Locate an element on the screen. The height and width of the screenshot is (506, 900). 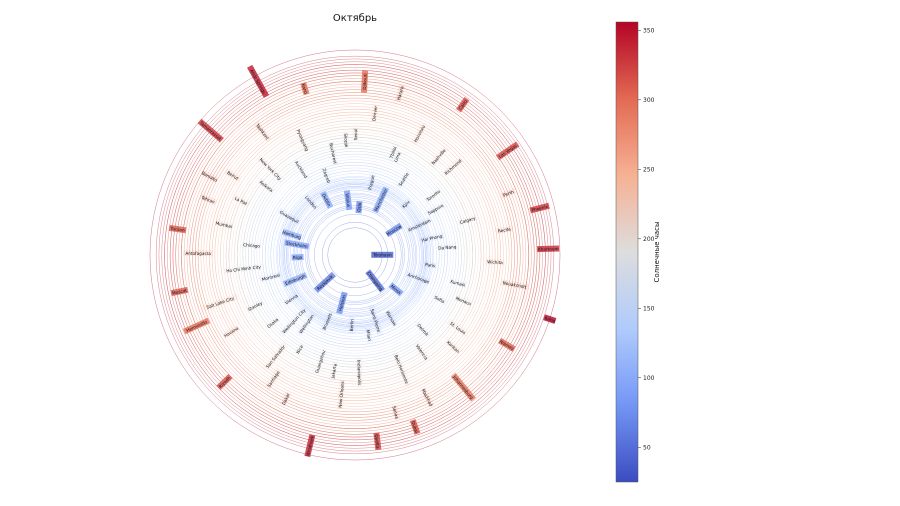
city-marker: Vilnius is located at coordinates (348, 200).